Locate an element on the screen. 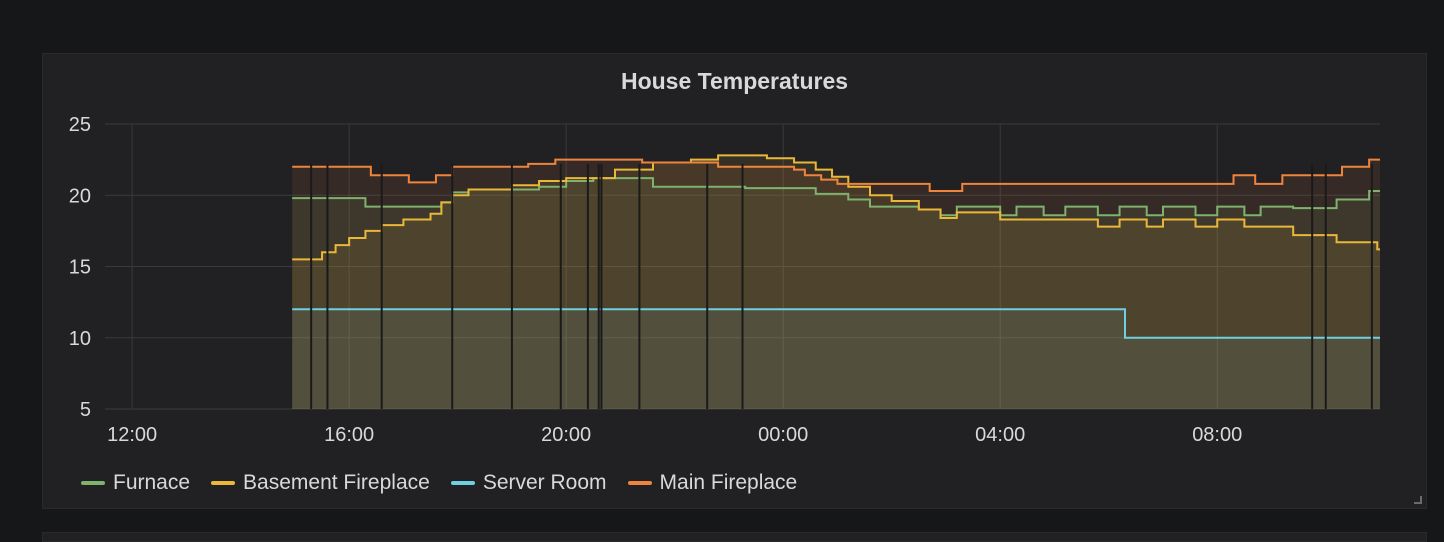 This screenshot has height=542, width=1444. series-fill is located at coordinates (836, 359).